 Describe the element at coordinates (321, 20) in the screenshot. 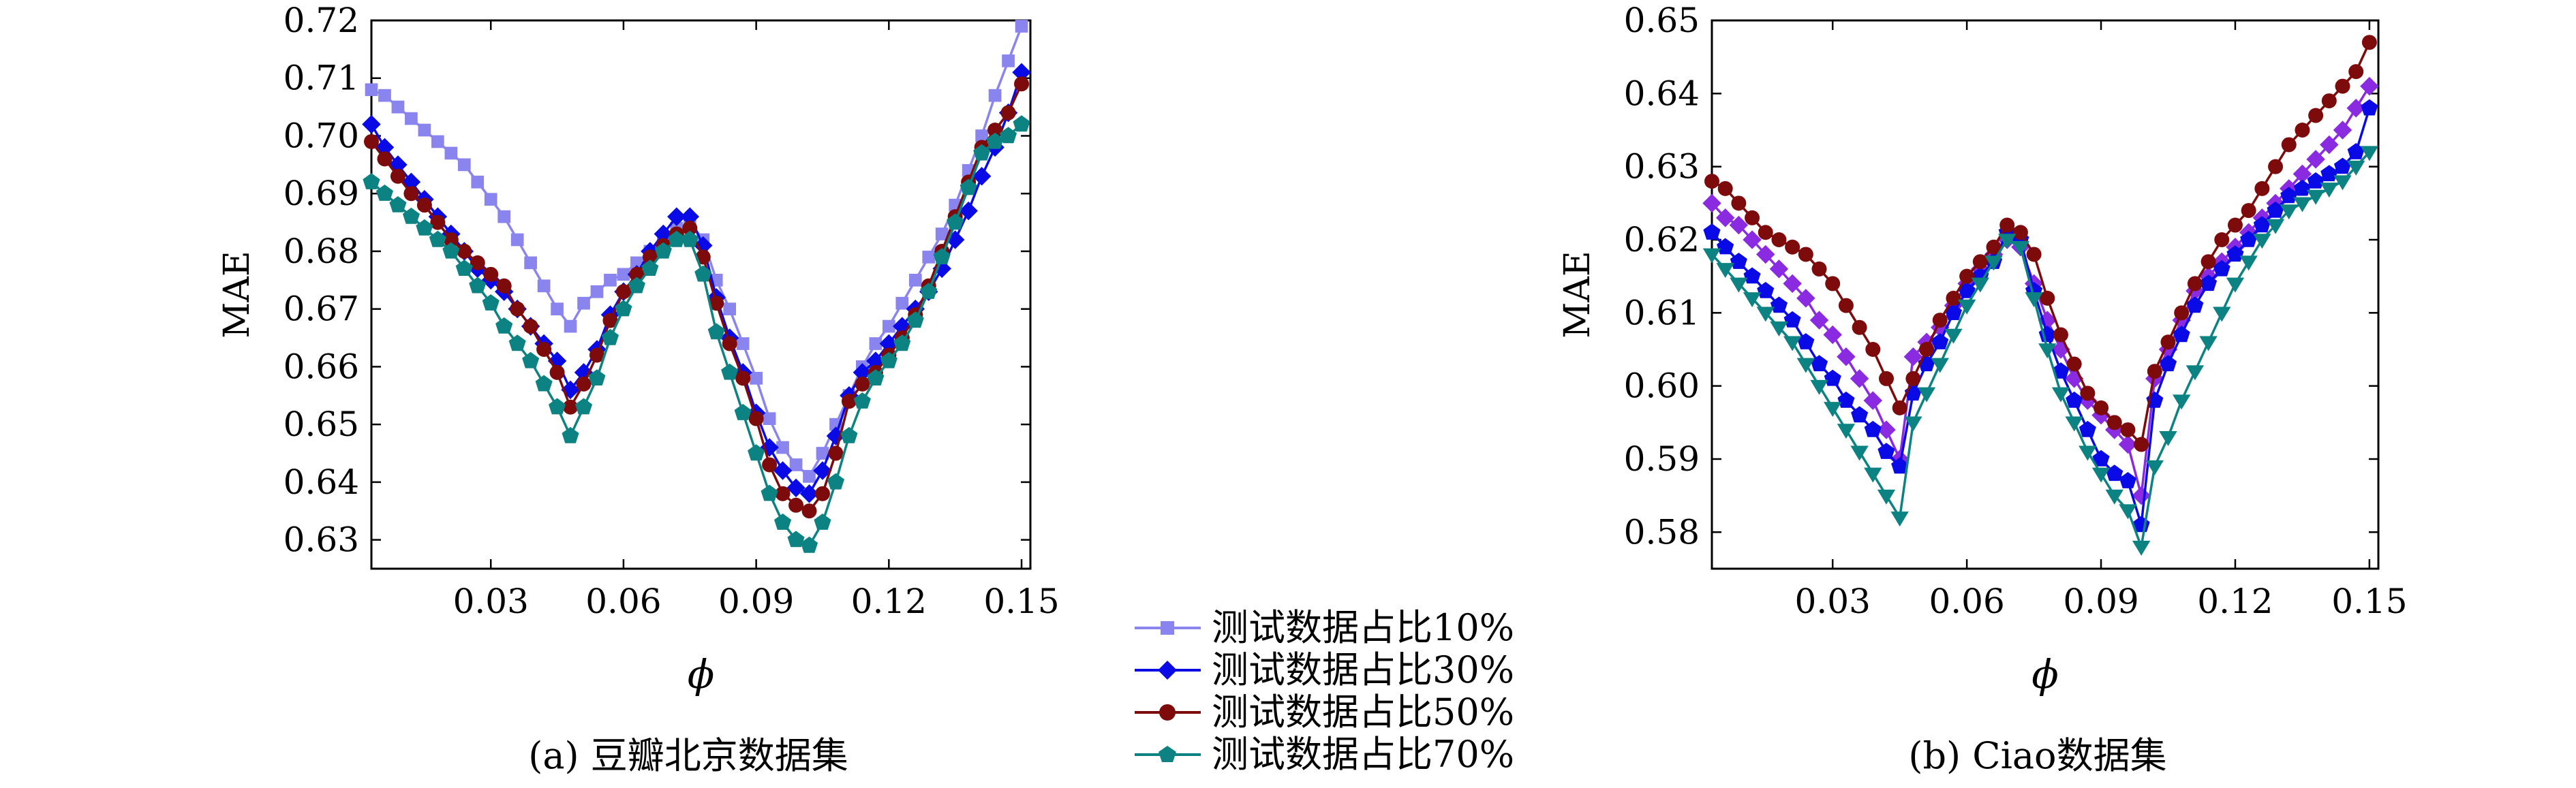

I see `y-tick-label: 0.72` at that location.